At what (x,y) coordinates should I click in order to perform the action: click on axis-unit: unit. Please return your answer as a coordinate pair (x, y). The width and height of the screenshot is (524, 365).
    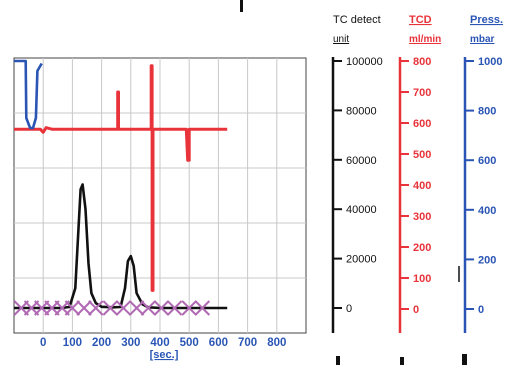
    Looking at the image, I should click on (341, 39).